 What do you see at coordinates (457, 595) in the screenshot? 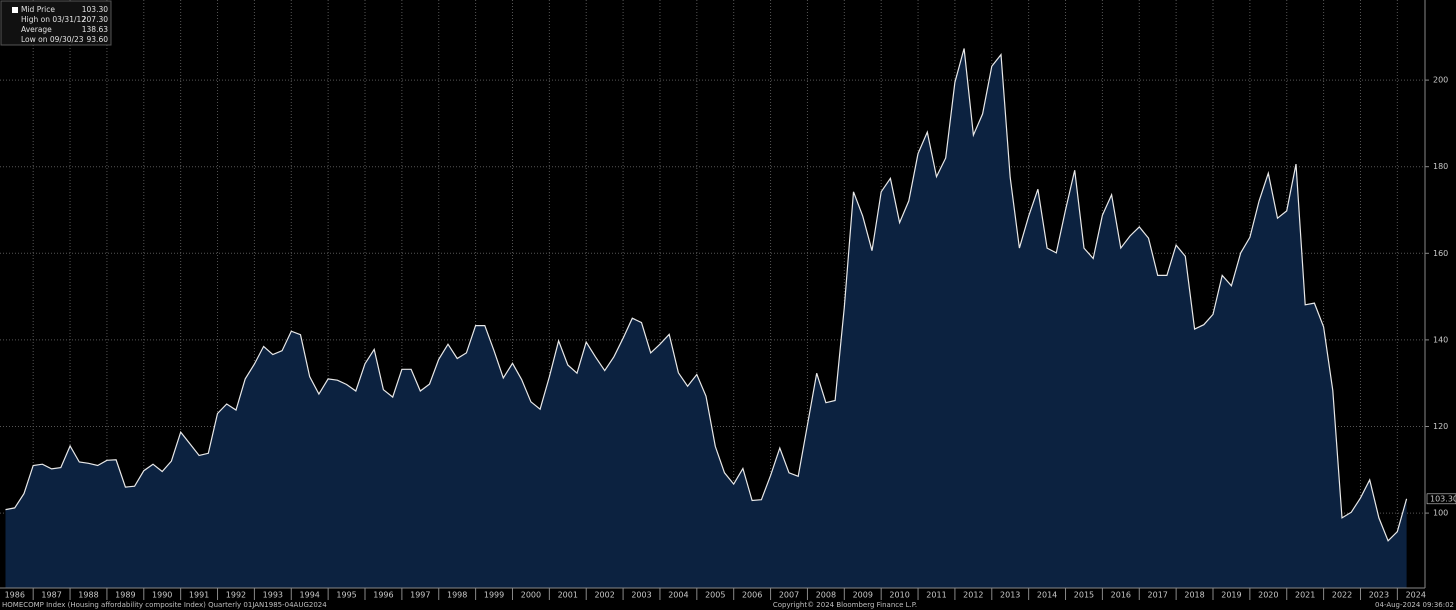
I see `x-tick-label: 1998` at bounding box center [457, 595].